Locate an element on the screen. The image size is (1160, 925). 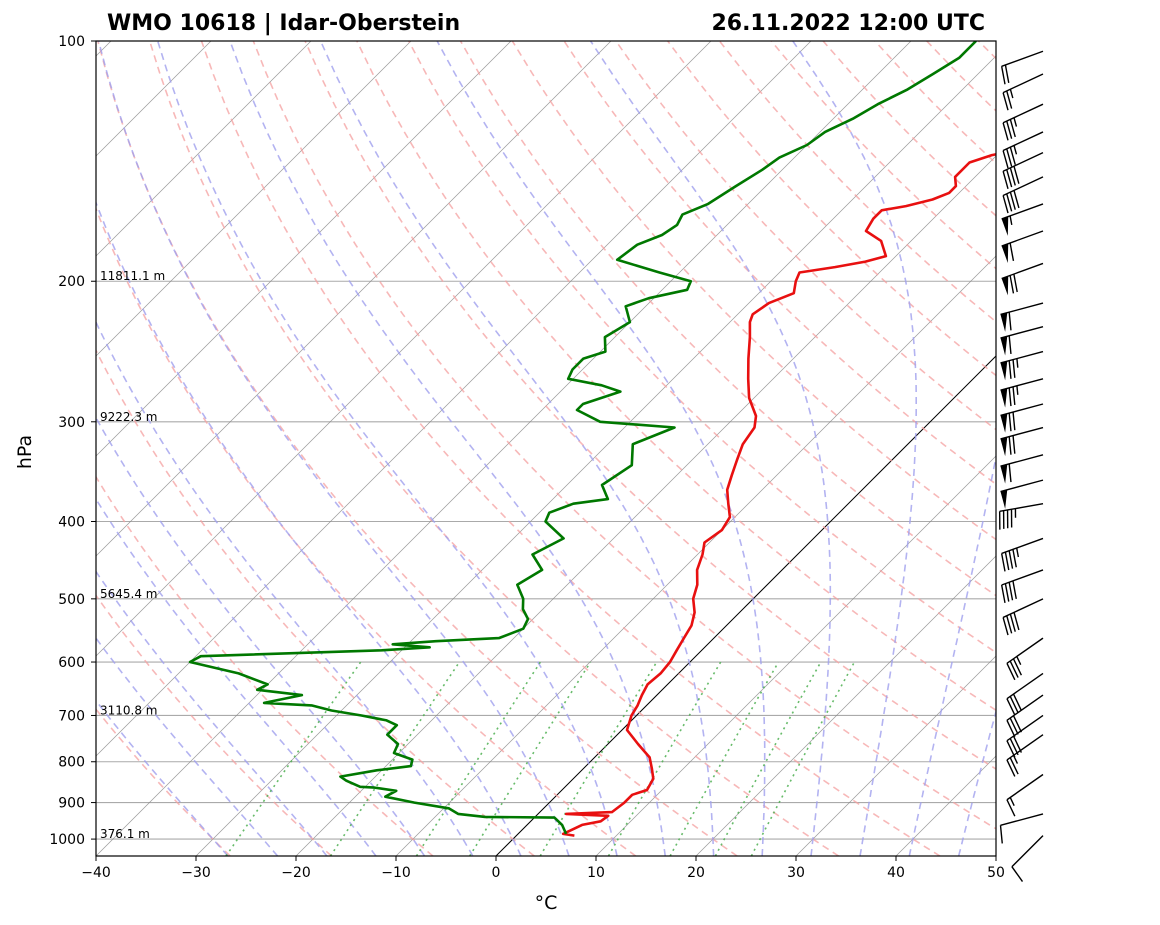
x-axis-label: °C is located at coordinates (546, 903).